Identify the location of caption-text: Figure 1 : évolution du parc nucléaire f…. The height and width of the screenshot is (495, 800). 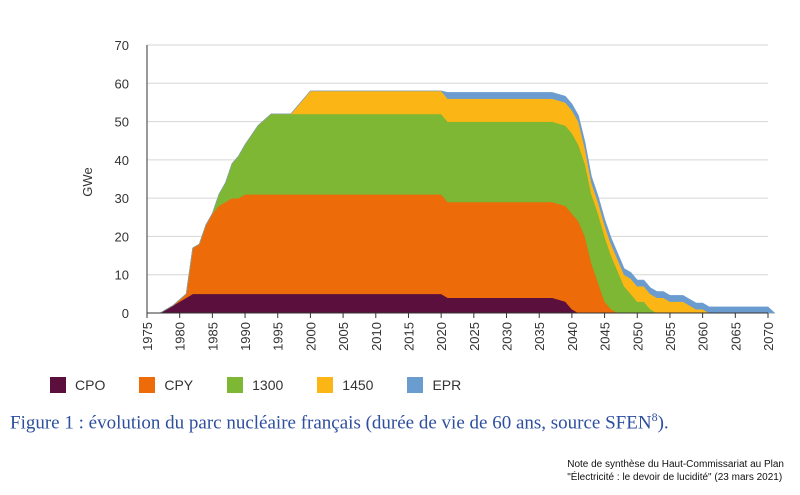
(331, 423).